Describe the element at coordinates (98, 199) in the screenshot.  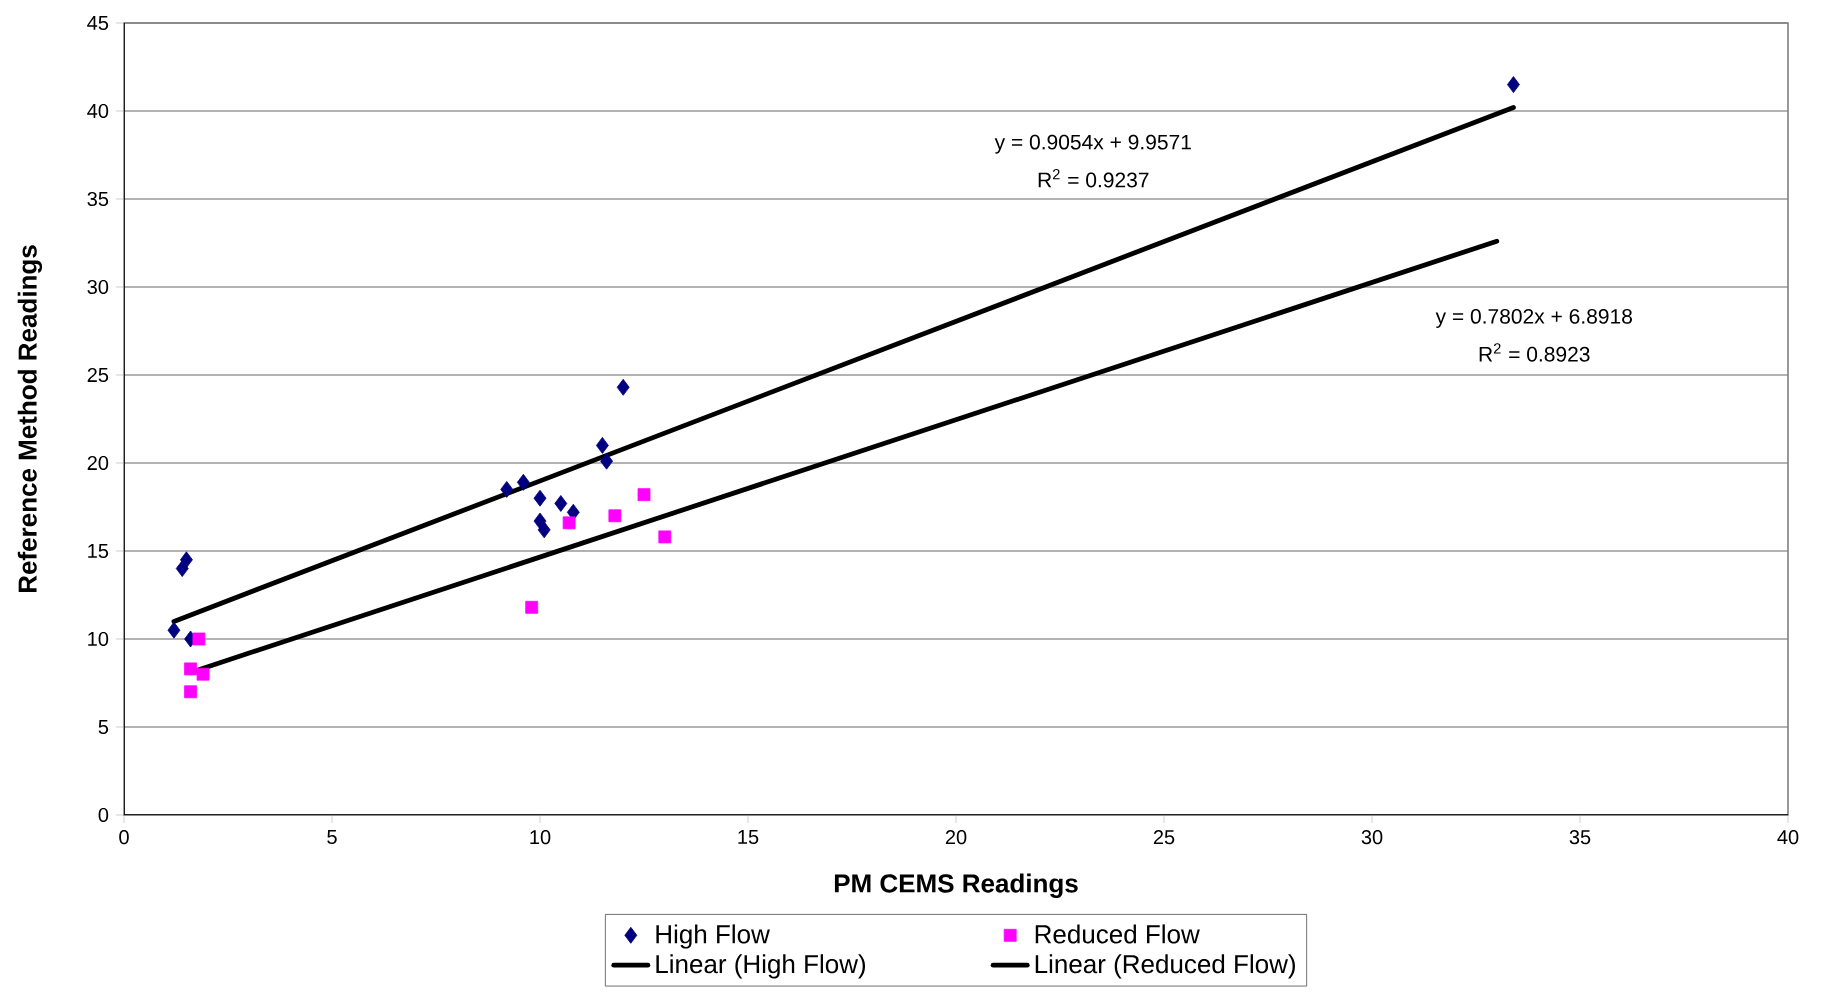
I see `y-tick-label: 35` at that location.